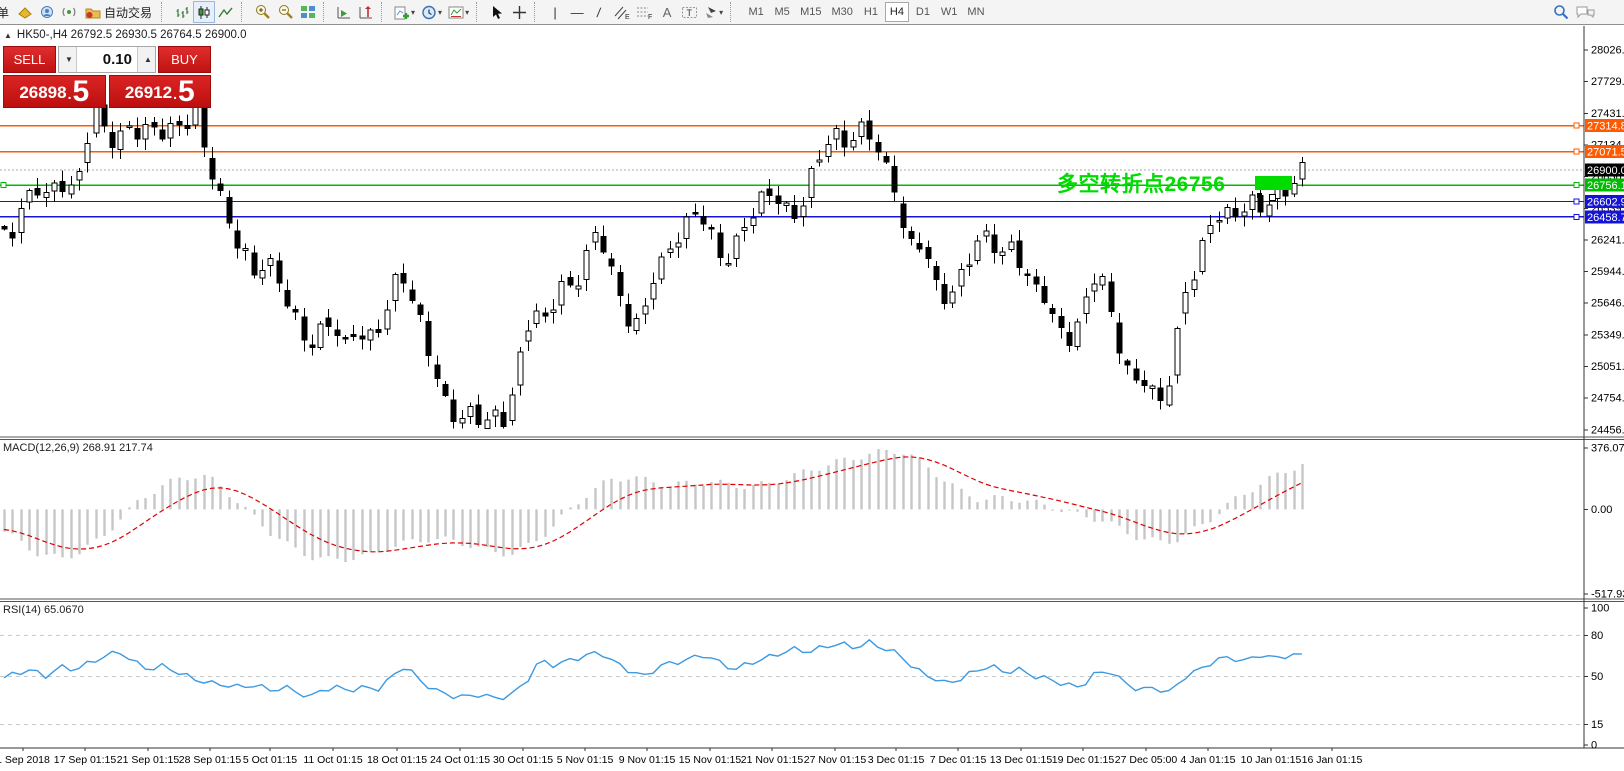 The height and width of the screenshot is (771, 1624). Describe the element at coordinates (262, 12) in the screenshot. I see `zoom-in-button` at that location.